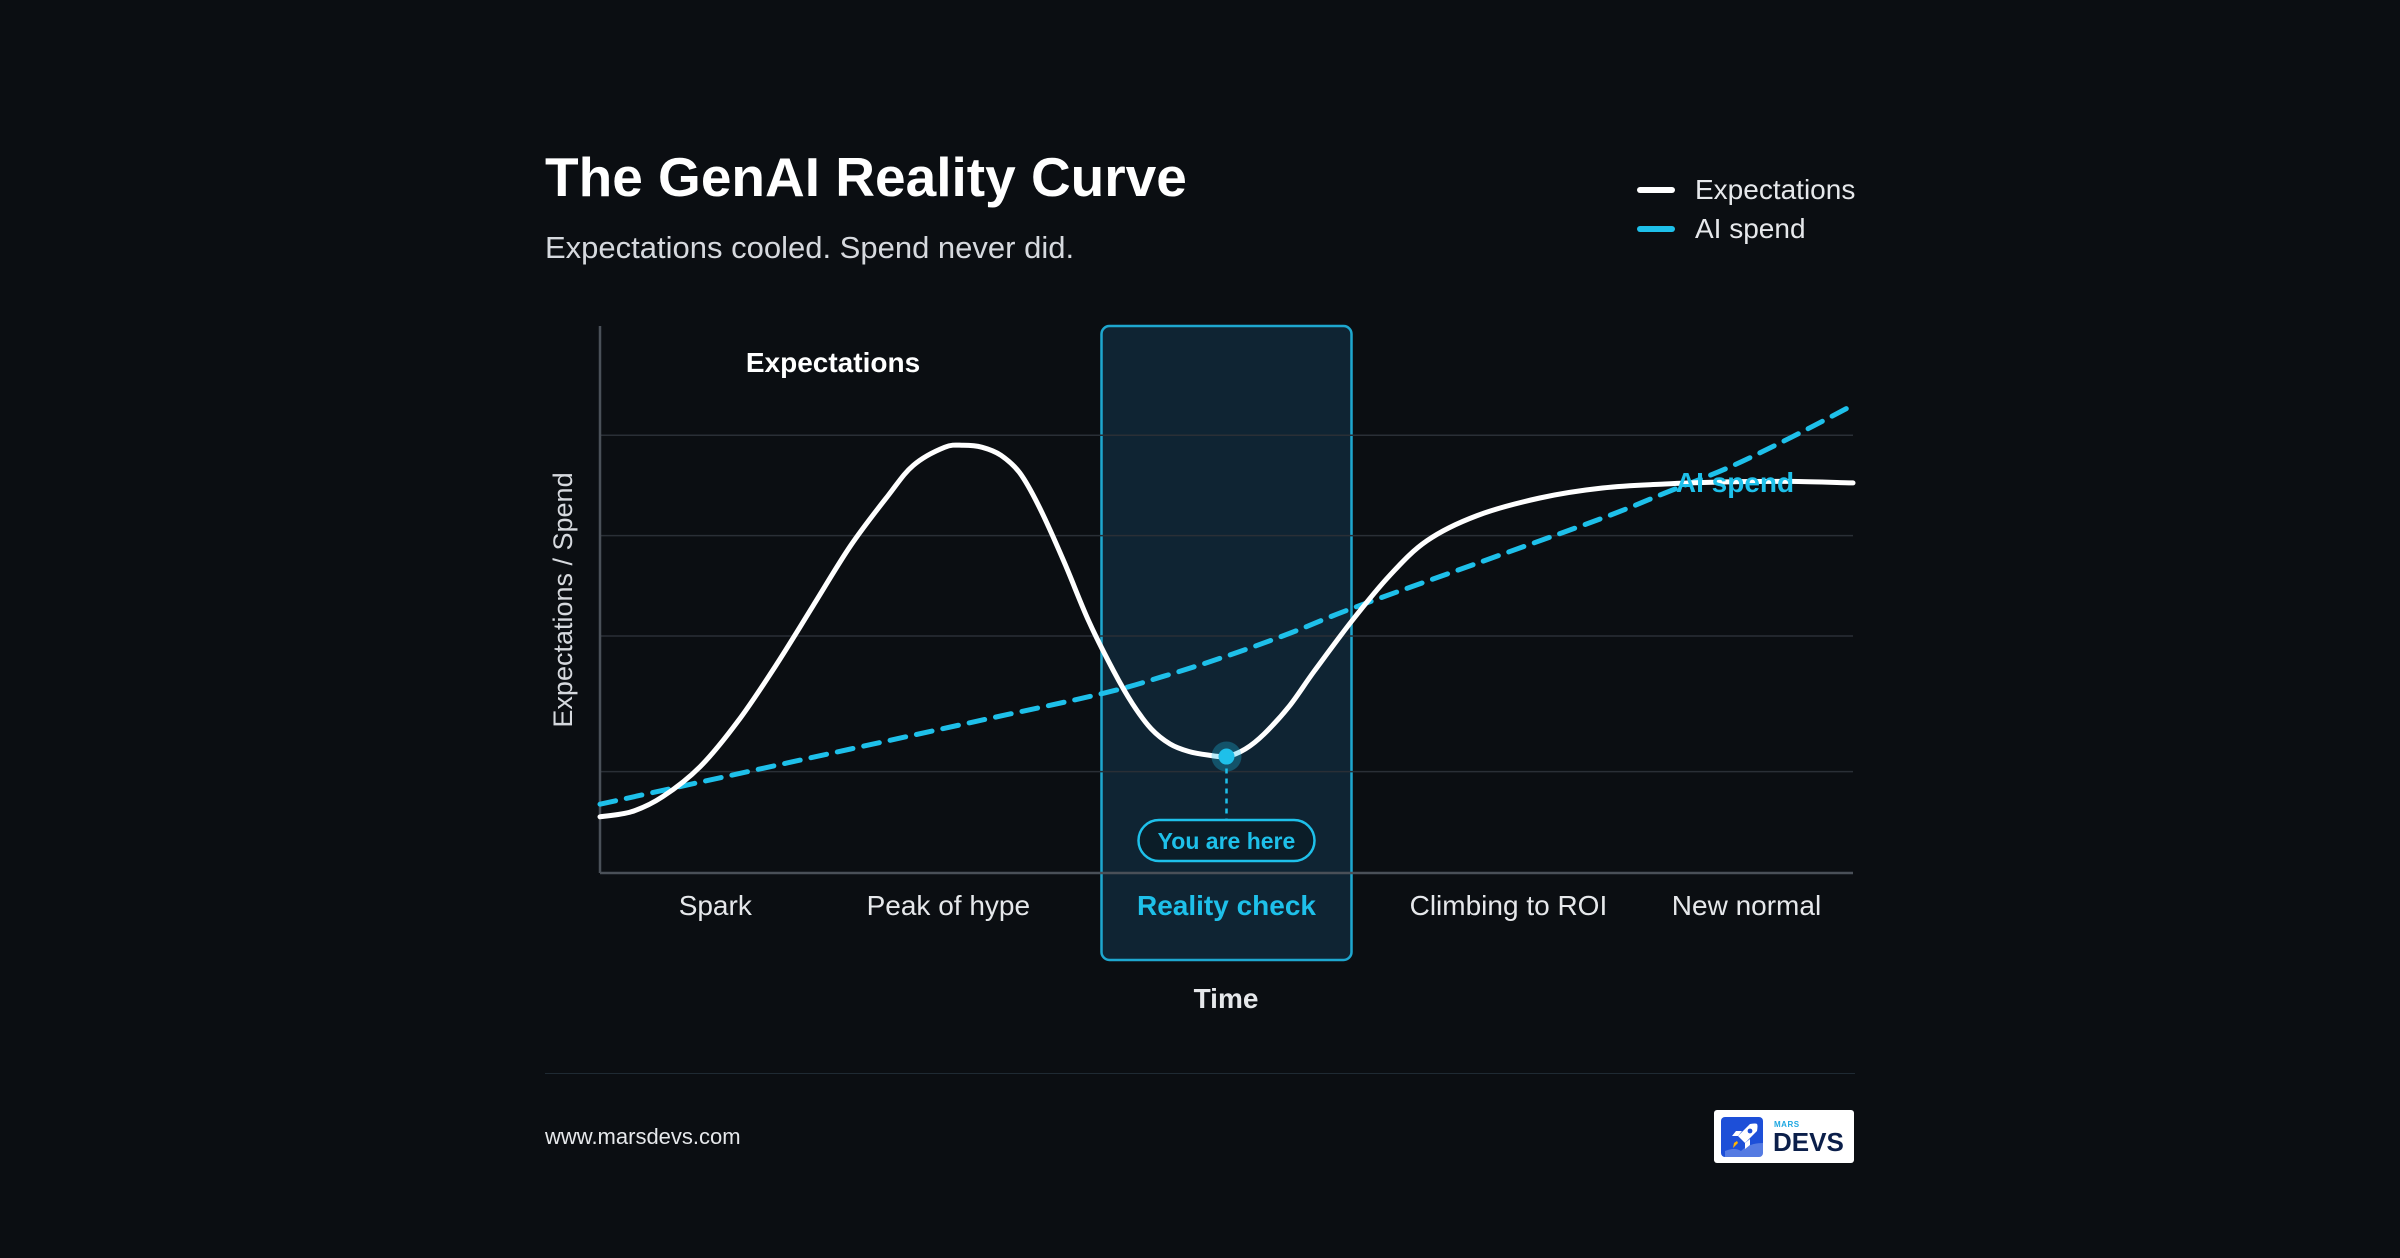 This screenshot has height=1258, width=2400. Describe the element at coordinates (1775, 189) in the screenshot. I see `legend-label-expectations: Expectations` at that location.